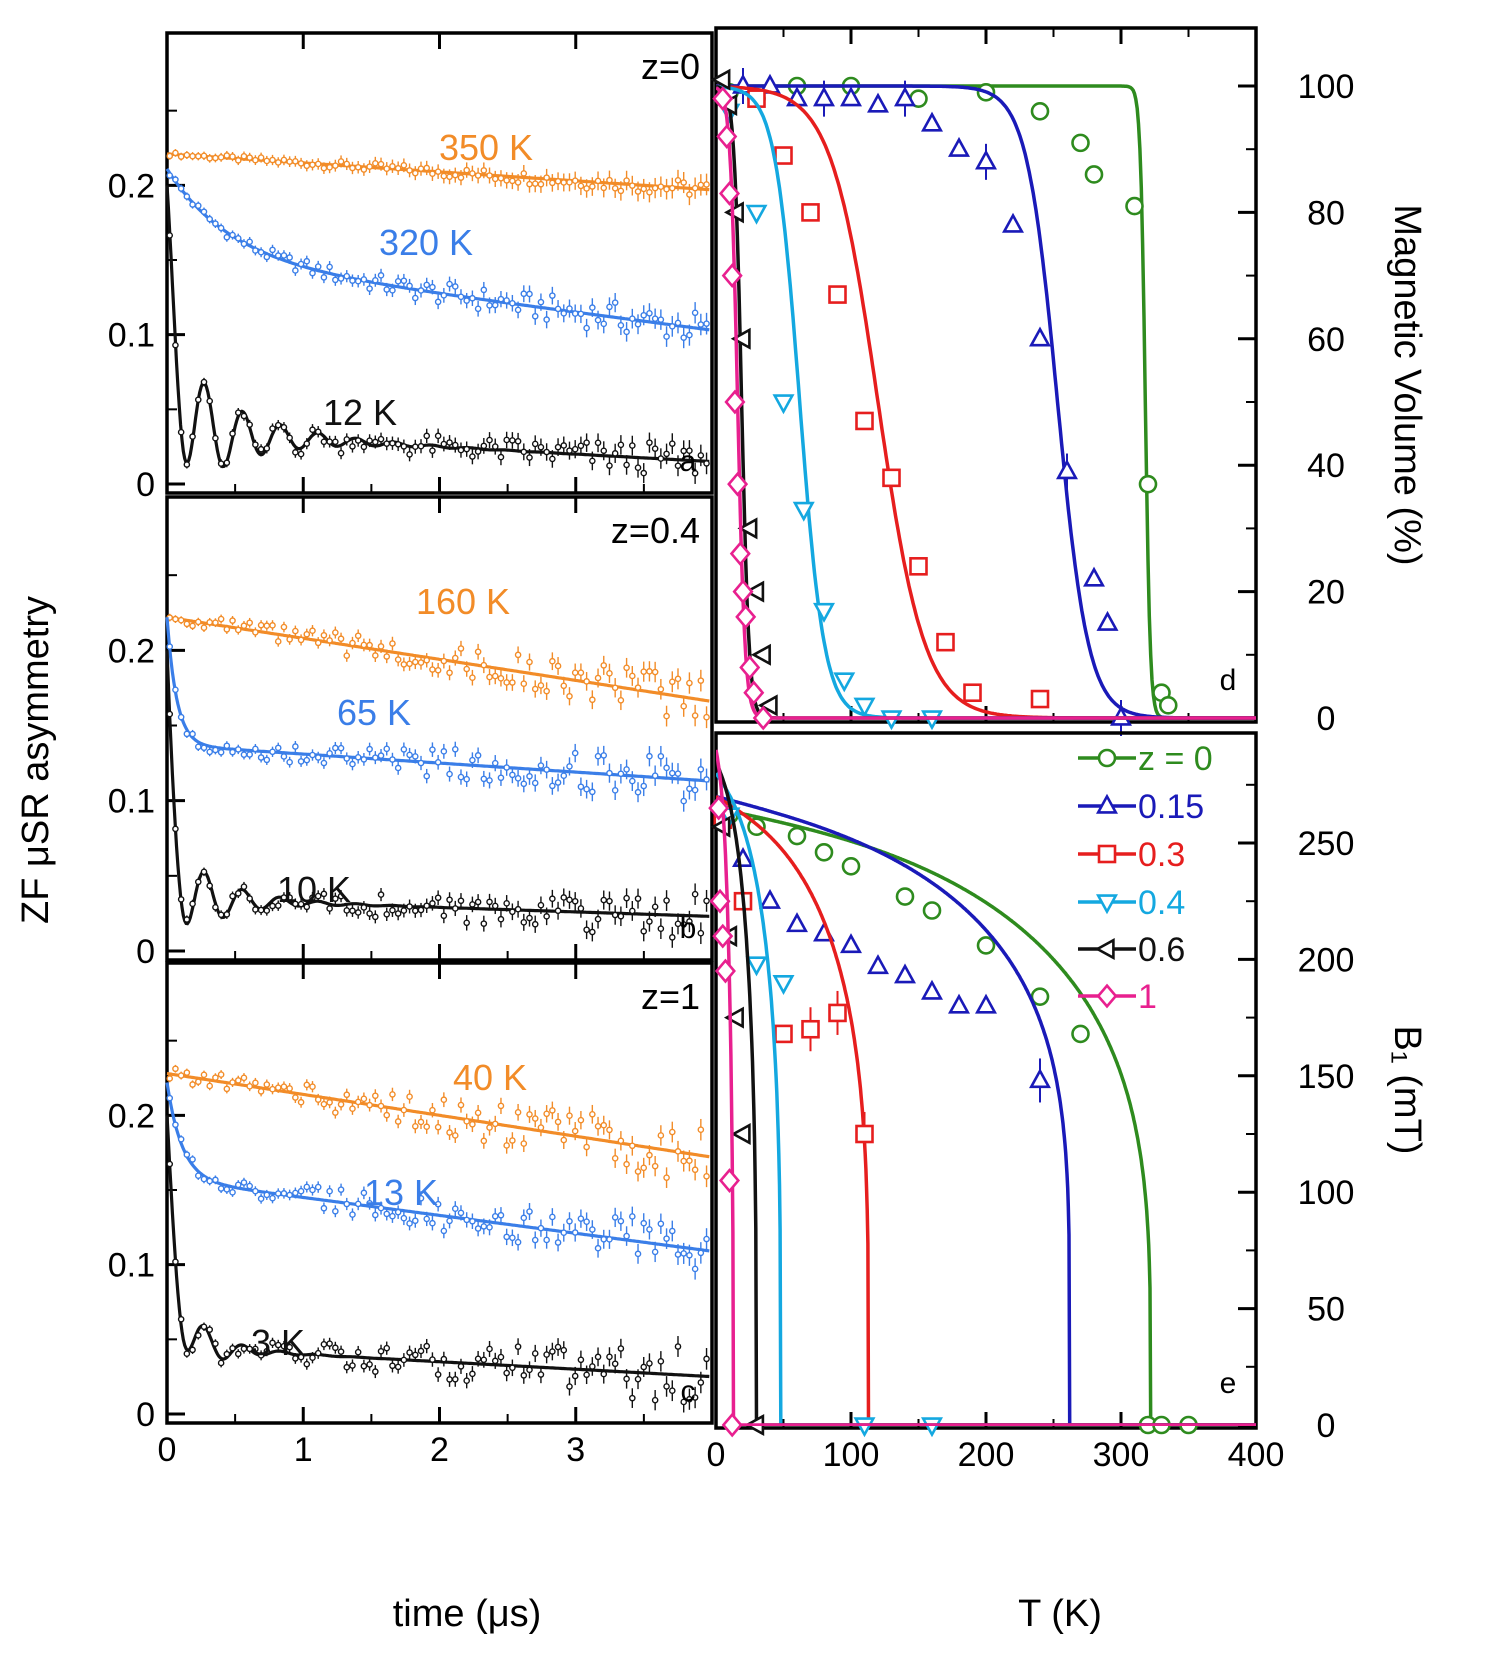  Describe the element at coordinates (36, 760) in the screenshot. I see `left-y-axis-label: ZF μSR asymmetry` at that location.